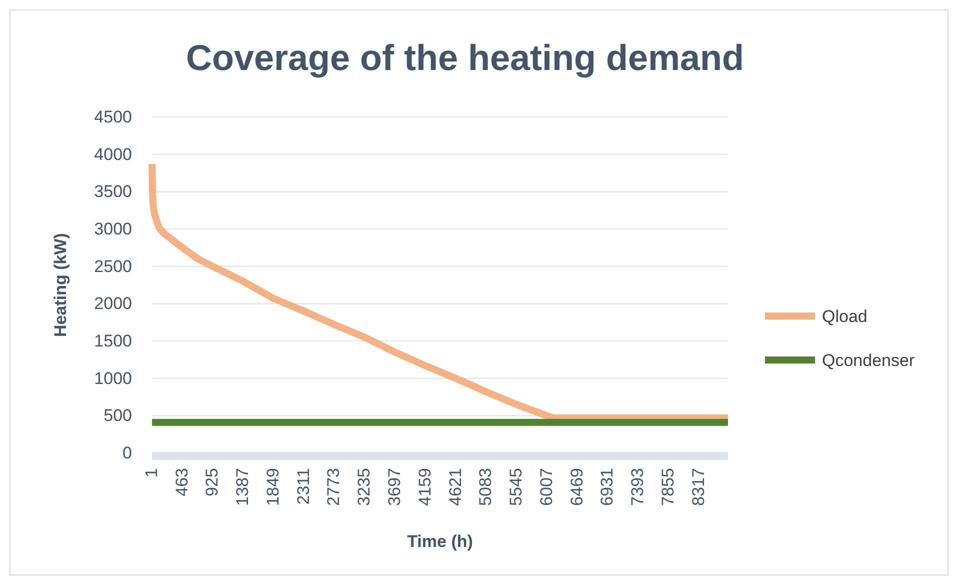 The image size is (958, 580). What do you see at coordinates (698, 487) in the screenshot?
I see `x-tick-label: 8317` at bounding box center [698, 487].